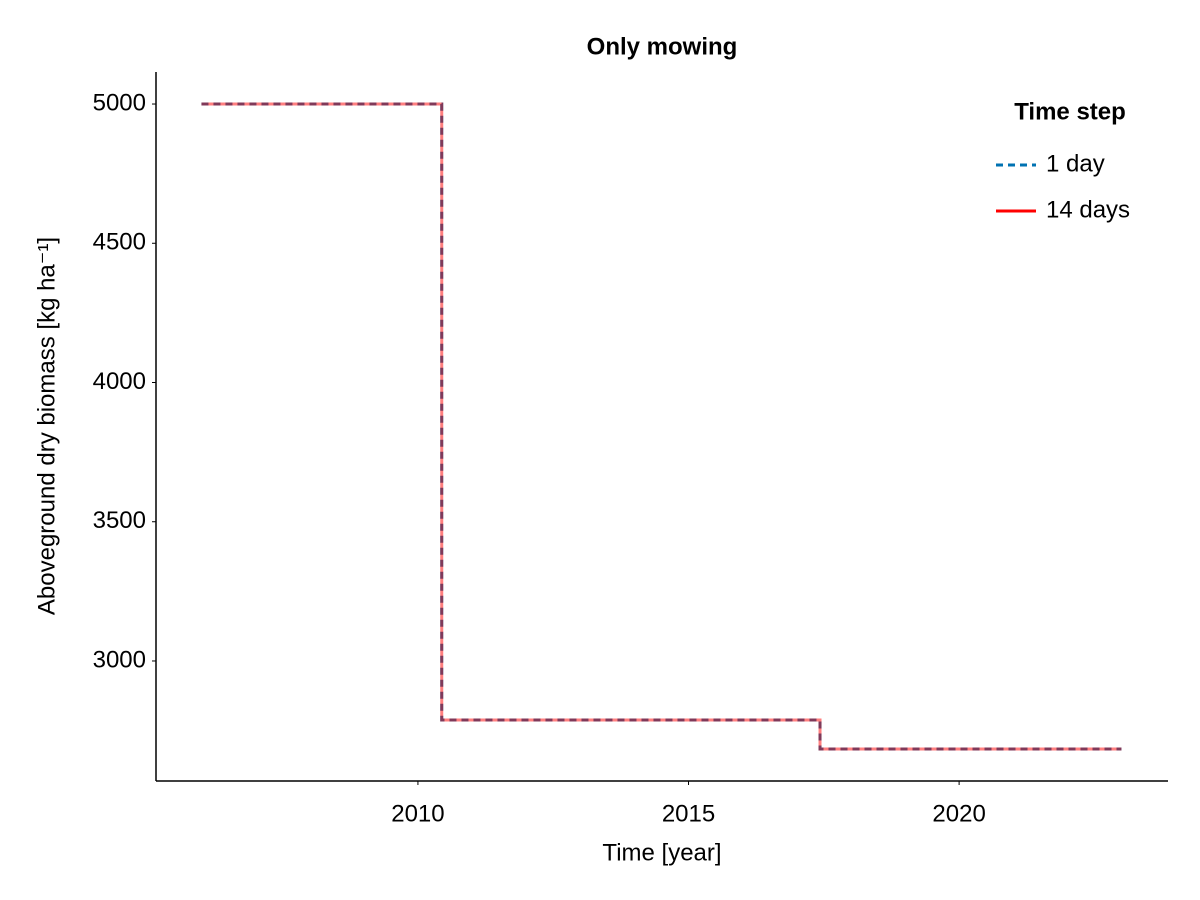  I want to click on y-tick-label: 4000, so click(119, 381).